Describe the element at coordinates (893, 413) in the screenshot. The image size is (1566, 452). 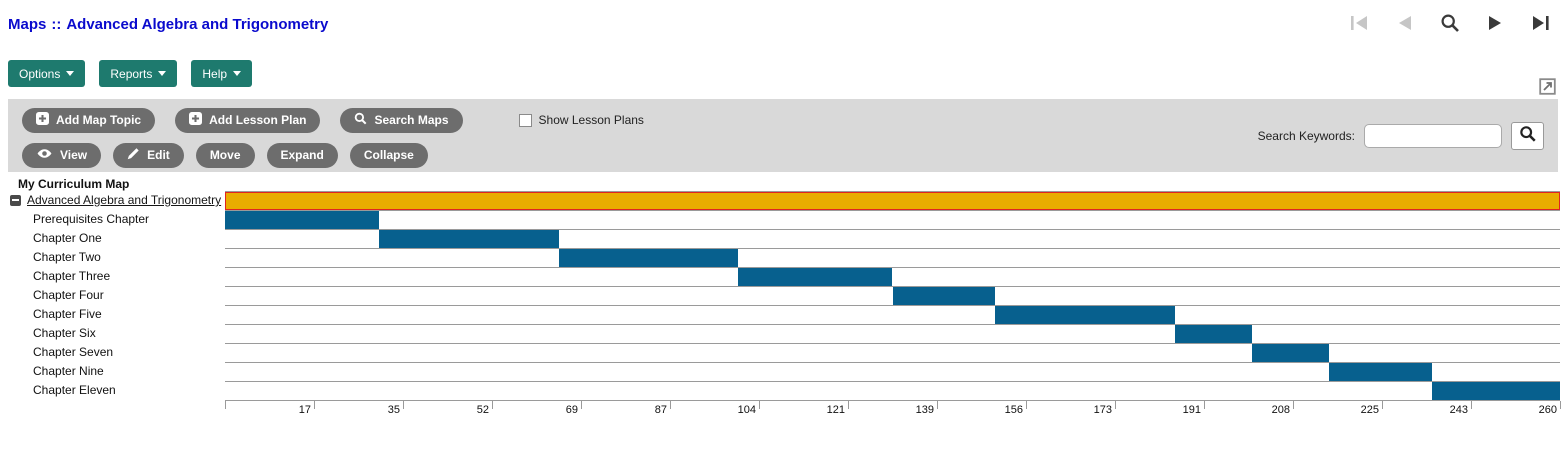
I see `gantt-axis: 17 35 52 69 87 104 121 139 156 173 191 208 225 243 260` at that location.